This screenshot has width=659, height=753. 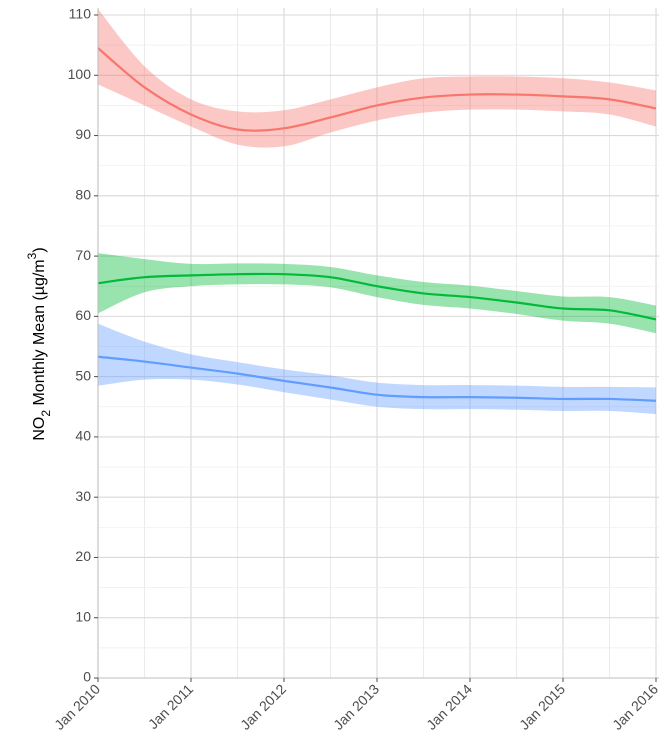 What do you see at coordinates (449, 707) in the screenshot?
I see `x-tick-label: Jan 2014` at bounding box center [449, 707].